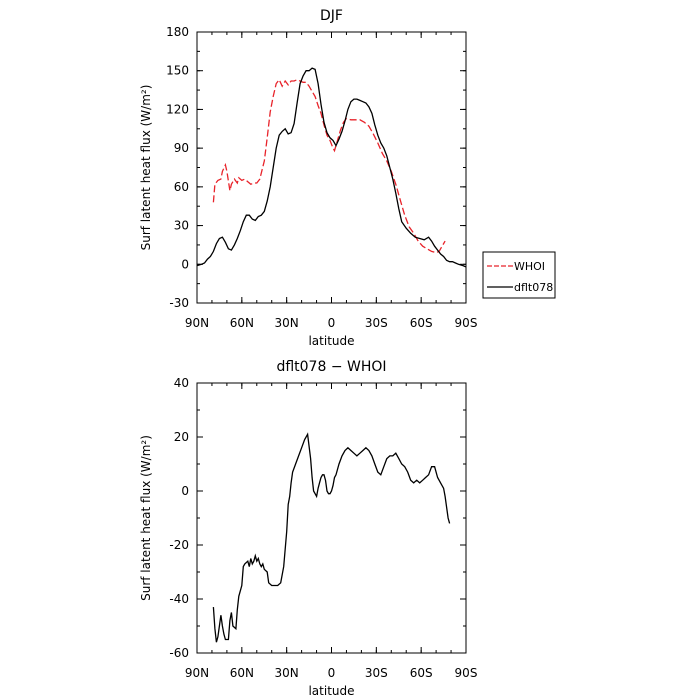 The width and height of the screenshot is (700, 700). I want to click on c0-ytick-label: 150, so click(177, 71).